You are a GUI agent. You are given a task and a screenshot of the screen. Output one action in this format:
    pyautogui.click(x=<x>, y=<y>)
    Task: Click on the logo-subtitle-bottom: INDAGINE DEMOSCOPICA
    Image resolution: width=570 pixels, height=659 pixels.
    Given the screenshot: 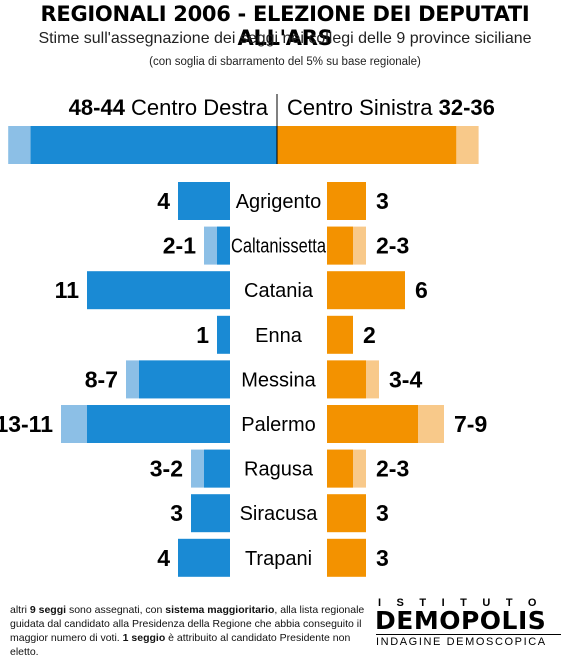 What is the action you would take?
    pyautogui.click(x=461, y=642)
    